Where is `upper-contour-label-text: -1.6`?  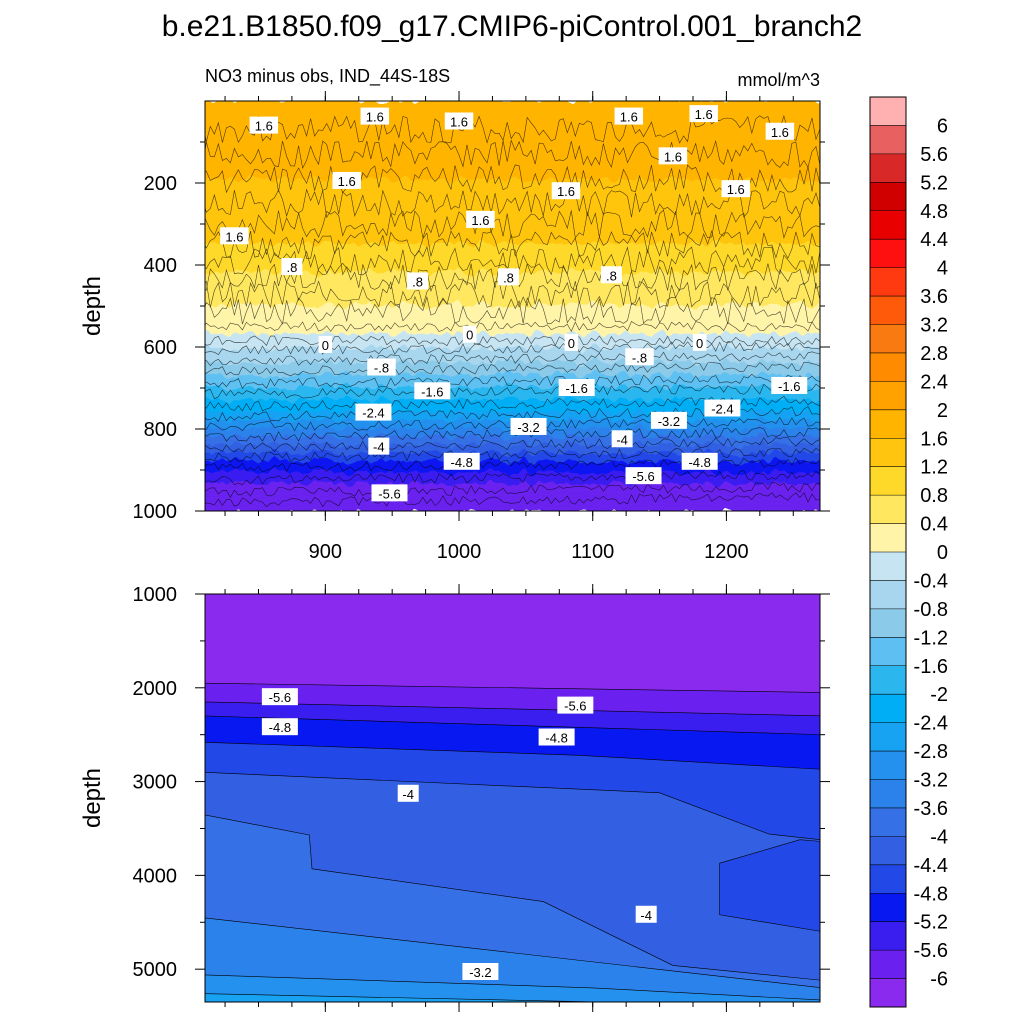 upper-contour-label-text: -1.6 is located at coordinates (576, 388).